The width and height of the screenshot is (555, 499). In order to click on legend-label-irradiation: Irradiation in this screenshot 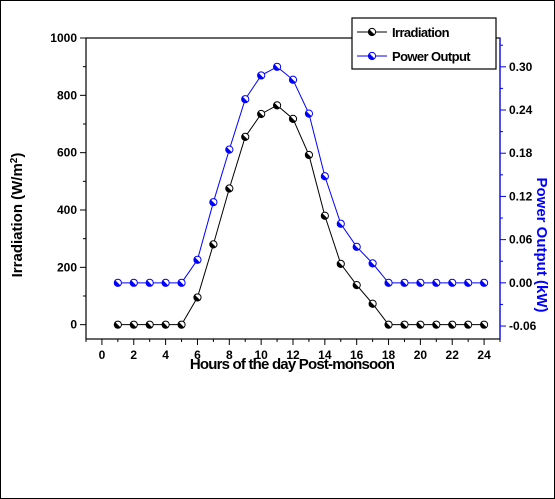, I will do `click(421, 32)`.